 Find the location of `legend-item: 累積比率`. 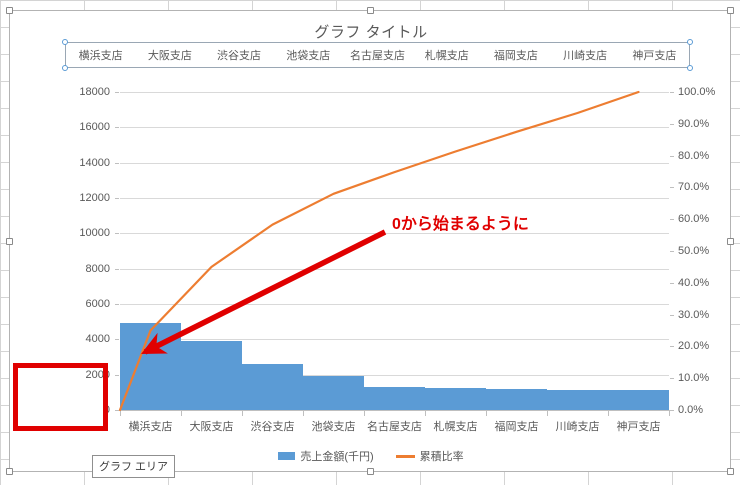

legend-item: 累積比率 is located at coordinates (429, 456).